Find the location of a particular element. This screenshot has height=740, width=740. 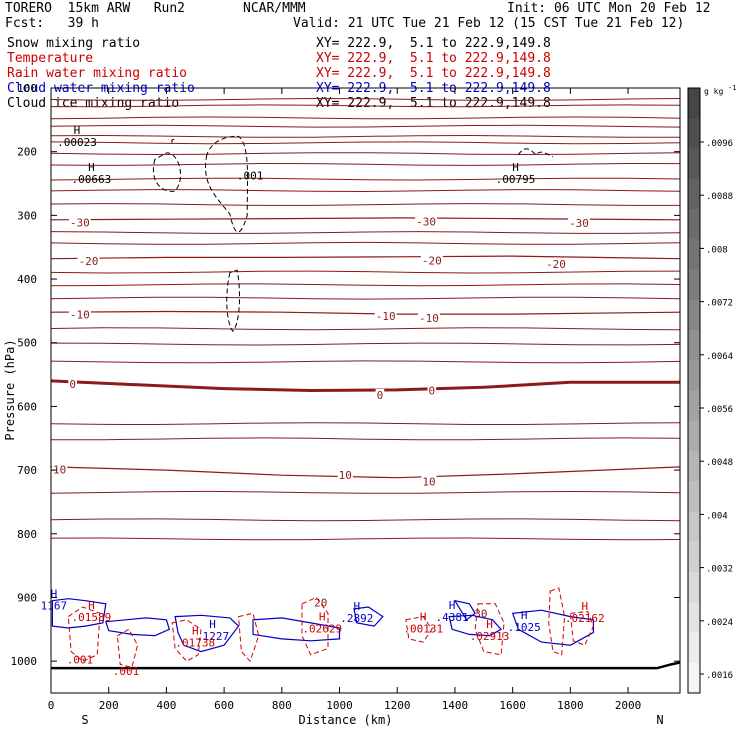

legend-temperature-xy: XY= 222.9, 5.1 to 222.9,149.8 is located at coordinates (433, 58).